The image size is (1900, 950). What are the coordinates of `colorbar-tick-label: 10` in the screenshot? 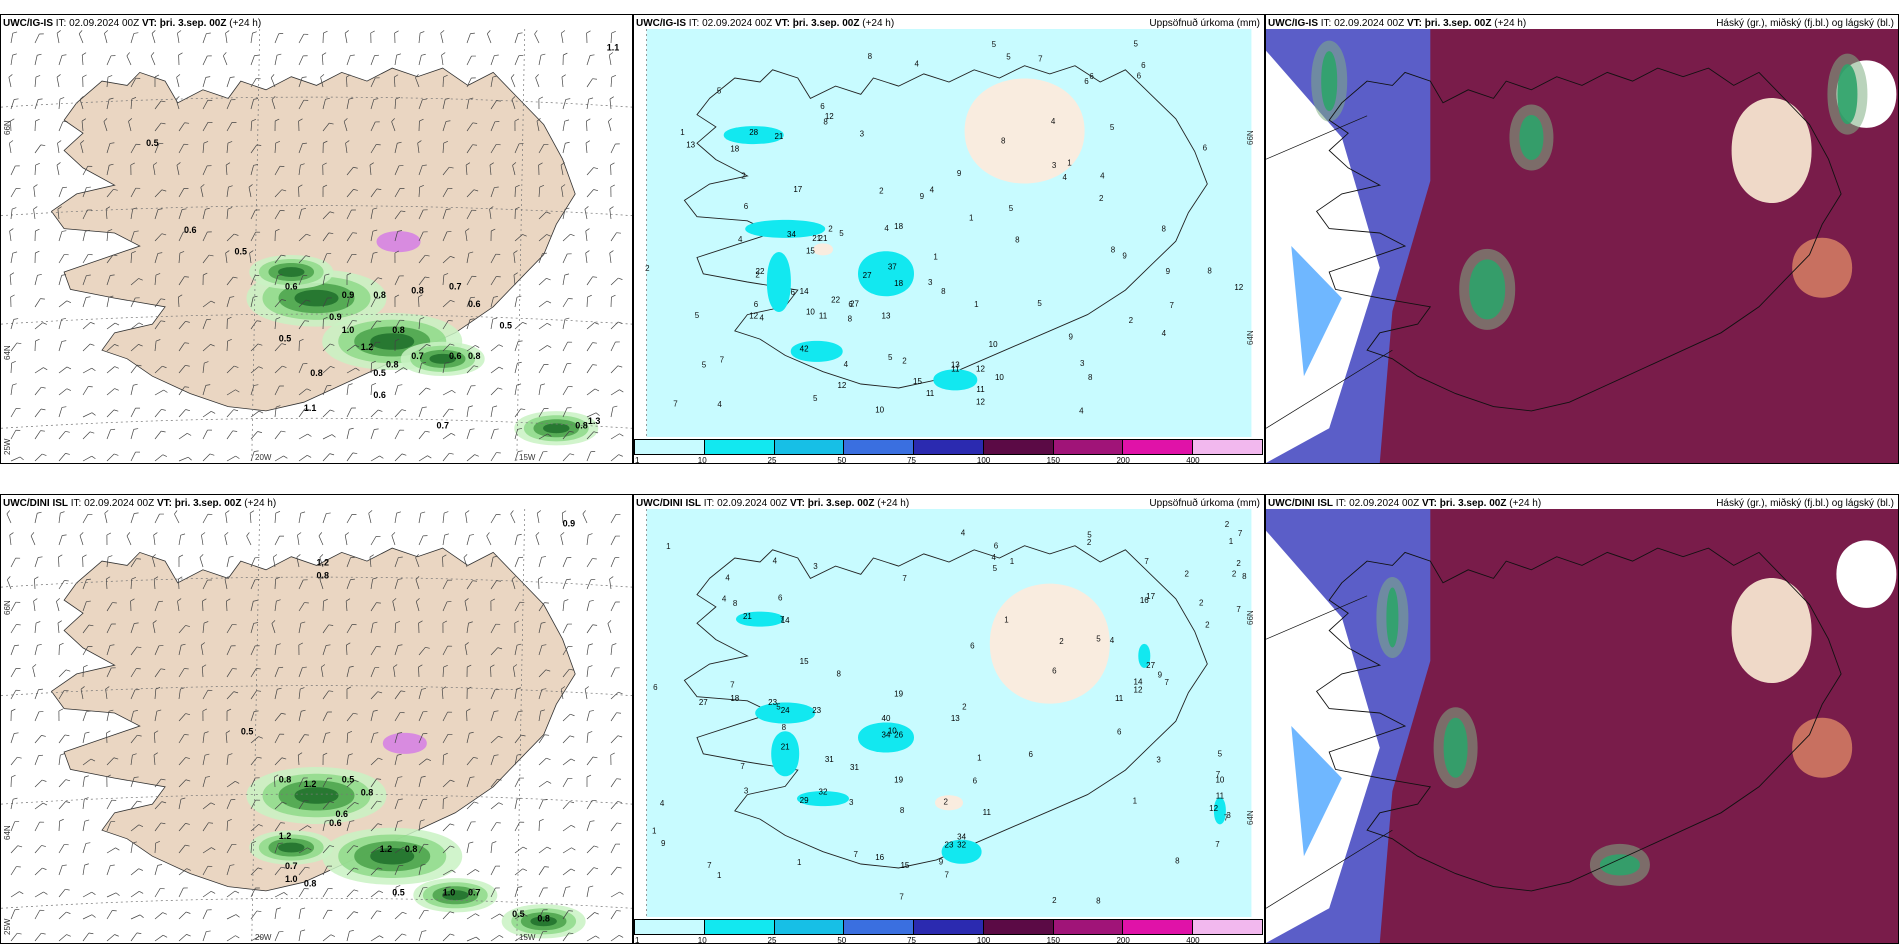 It's located at (702, 940).